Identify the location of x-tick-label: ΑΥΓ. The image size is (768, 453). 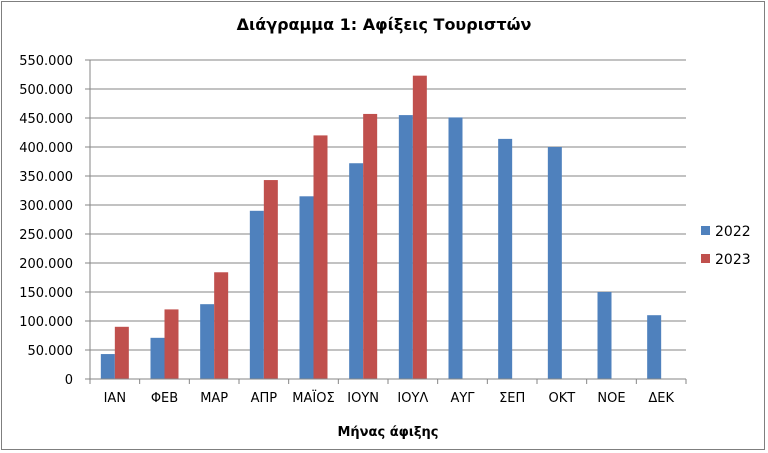
(462, 398).